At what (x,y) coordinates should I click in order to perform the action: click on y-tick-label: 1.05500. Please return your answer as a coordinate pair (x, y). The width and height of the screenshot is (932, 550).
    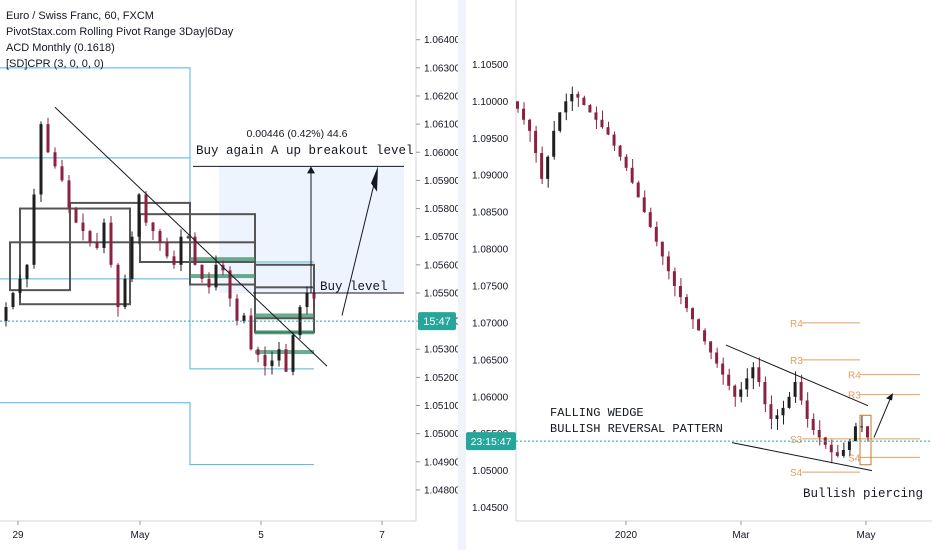
    Looking at the image, I should click on (442, 293).